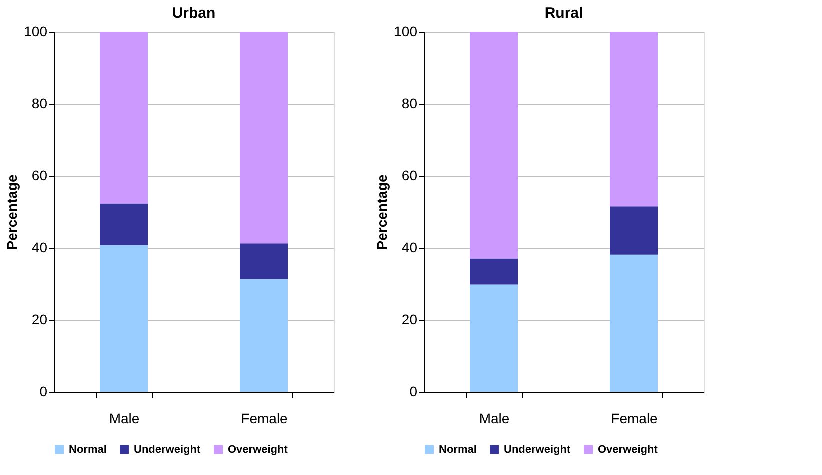  Describe the element at coordinates (194, 13) in the screenshot. I see `chart-title: Urban` at that location.